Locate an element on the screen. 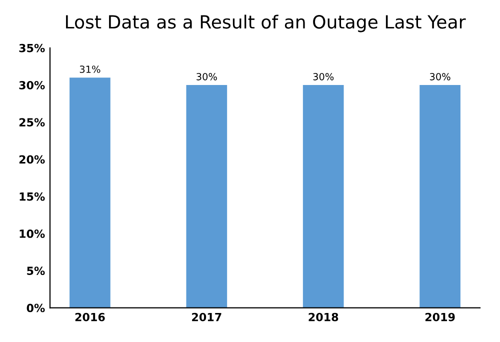  x-tick-label: 2019 is located at coordinates (440, 317).